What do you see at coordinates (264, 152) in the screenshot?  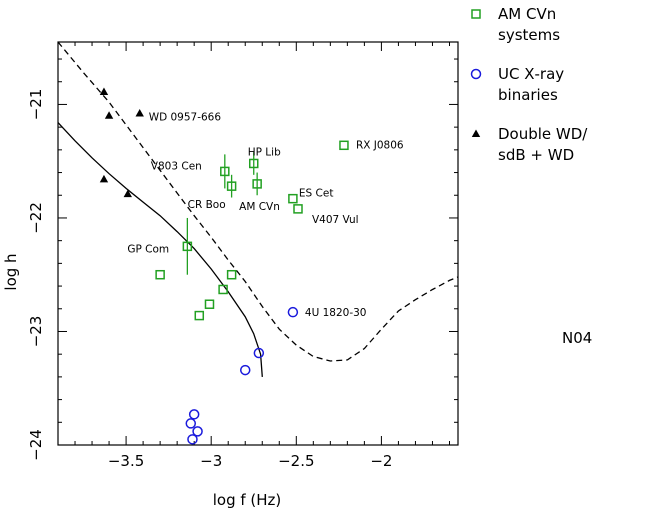 I see `point-label: HP Lib` at bounding box center [264, 152].